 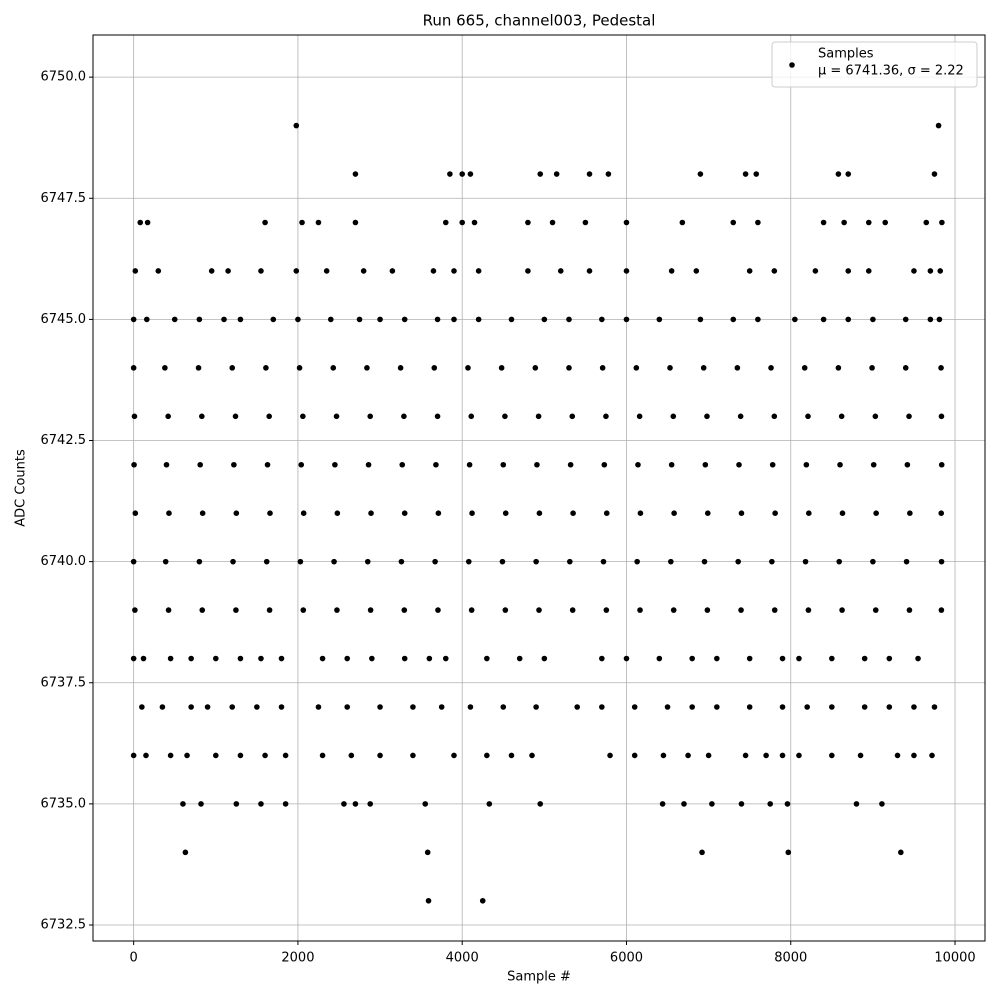 I want to click on y-tick-label: 6735.0, so click(x=64, y=803).